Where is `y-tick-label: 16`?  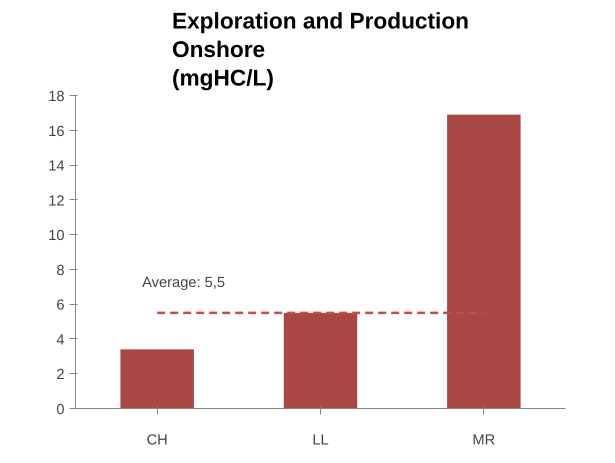 y-tick-label: 16 is located at coordinates (56, 132).